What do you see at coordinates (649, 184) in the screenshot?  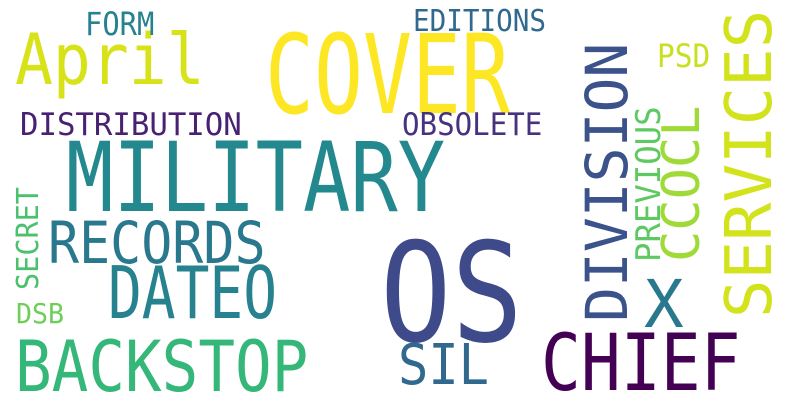 I see `word-previous: PREVIOUS` at bounding box center [649, 184].